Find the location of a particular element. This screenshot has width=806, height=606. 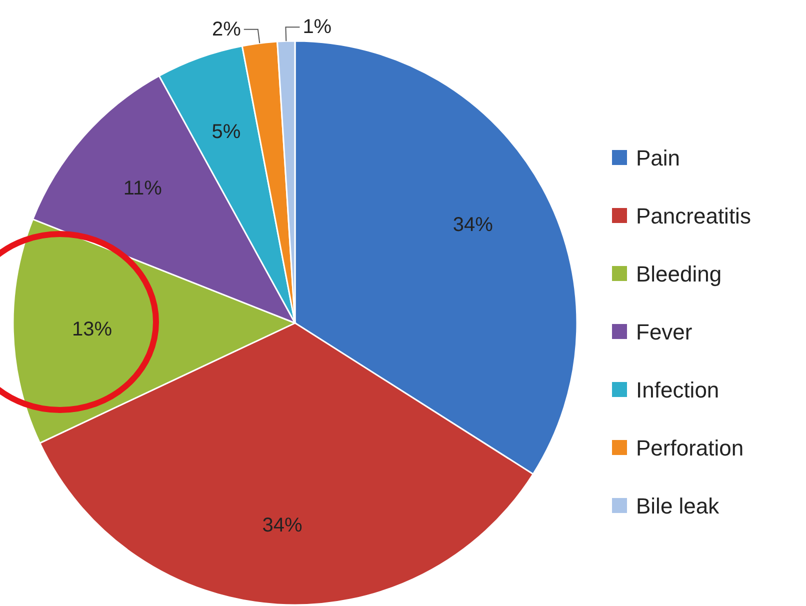

legend-label: Fever is located at coordinates (664, 332).